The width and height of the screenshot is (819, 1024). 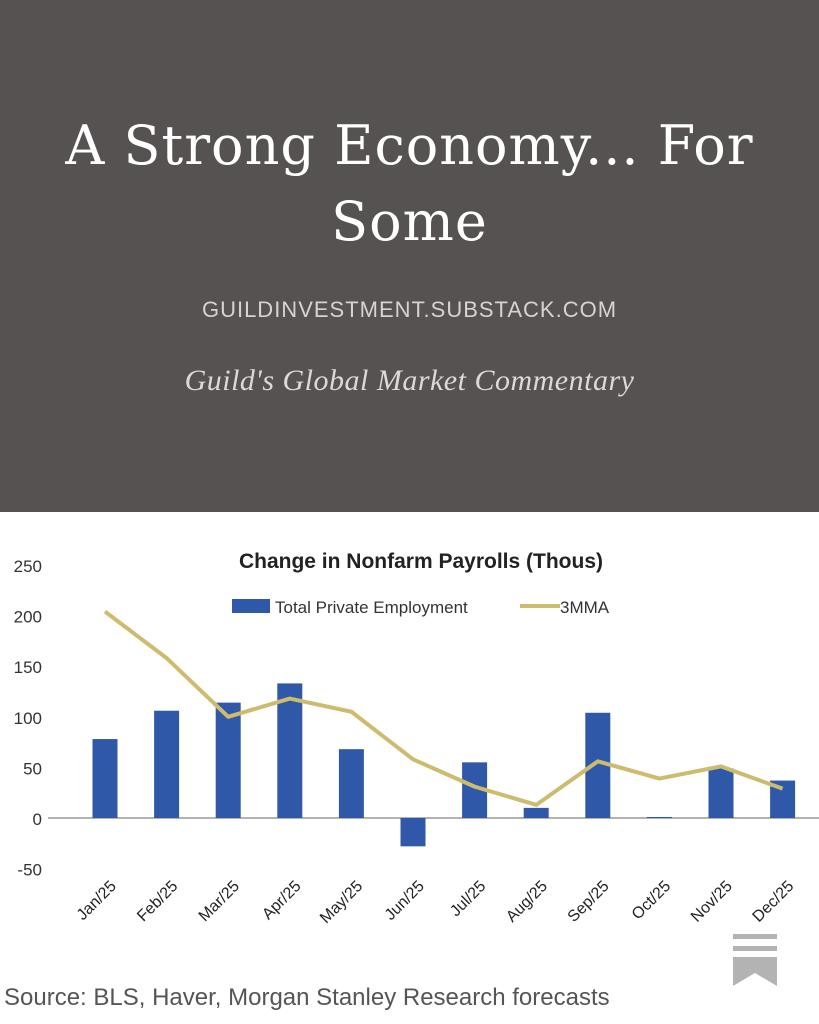 I want to click on y-tick-label: 0, so click(x=37, y=819).